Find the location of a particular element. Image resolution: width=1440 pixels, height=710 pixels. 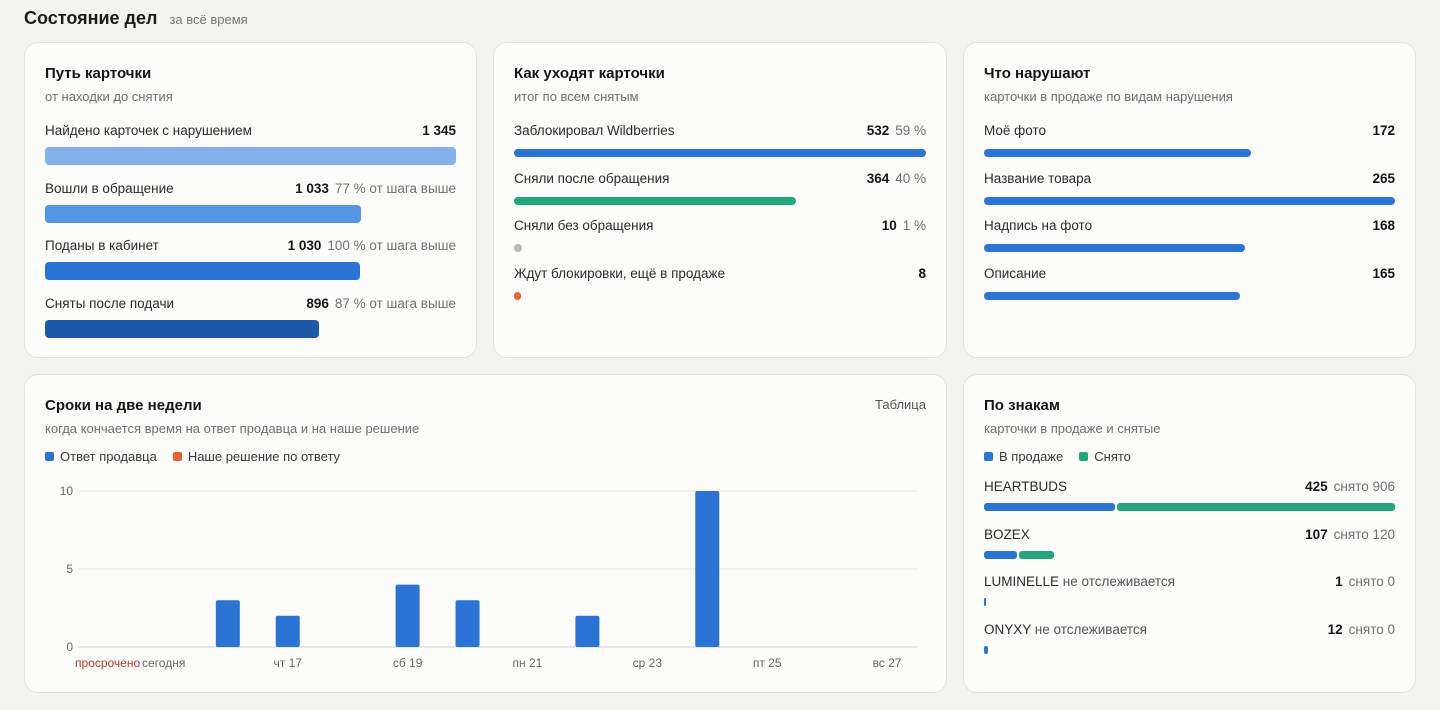

legend-label: В продаже is located at coordinates (1031, 456).